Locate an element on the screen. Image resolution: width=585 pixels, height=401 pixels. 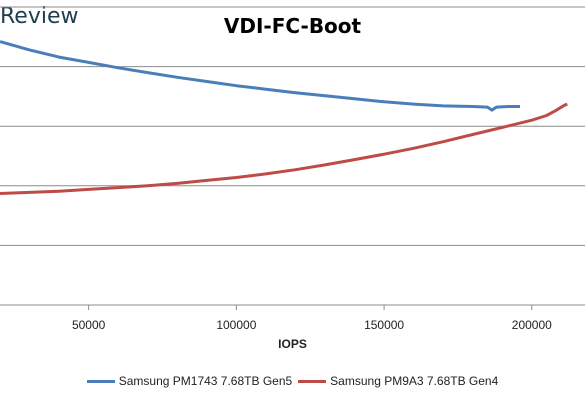
legend-swatch-pm9a3 is located at coordinates (312, 381).